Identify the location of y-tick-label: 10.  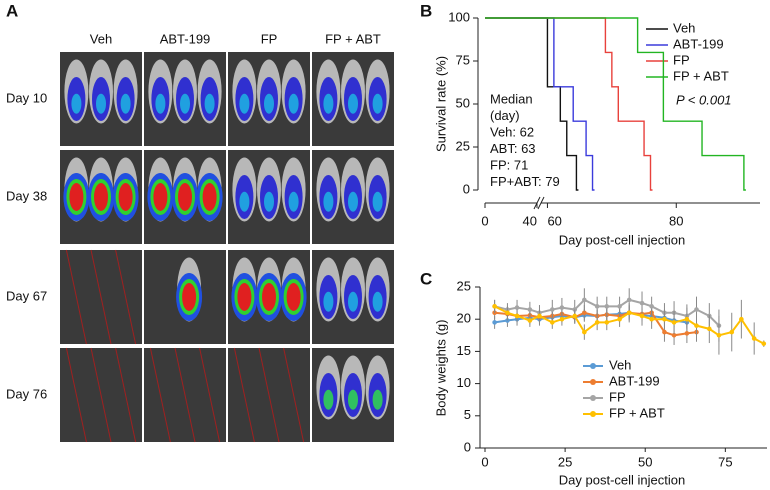
(464, 382).